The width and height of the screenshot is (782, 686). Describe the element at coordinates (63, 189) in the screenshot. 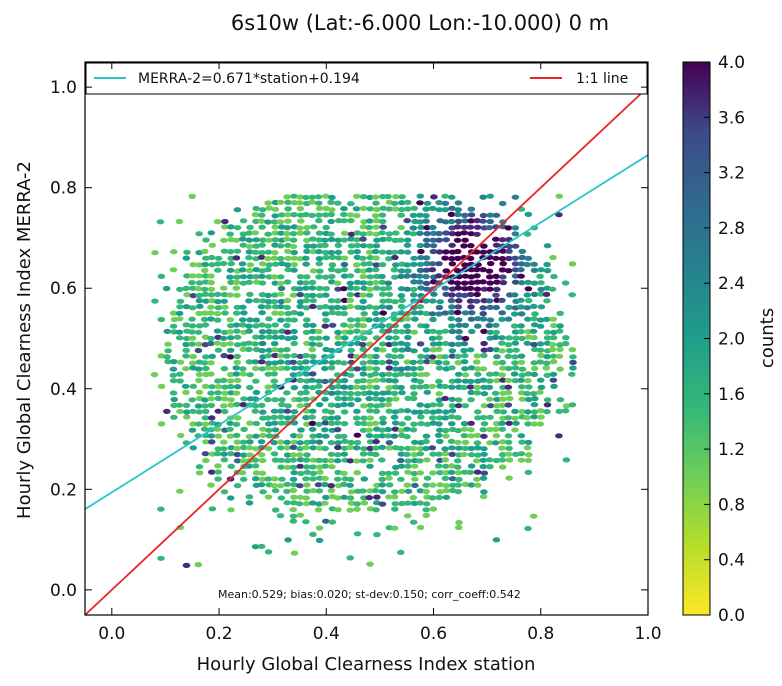

I see `y-tick-label: 0.8` at that location.